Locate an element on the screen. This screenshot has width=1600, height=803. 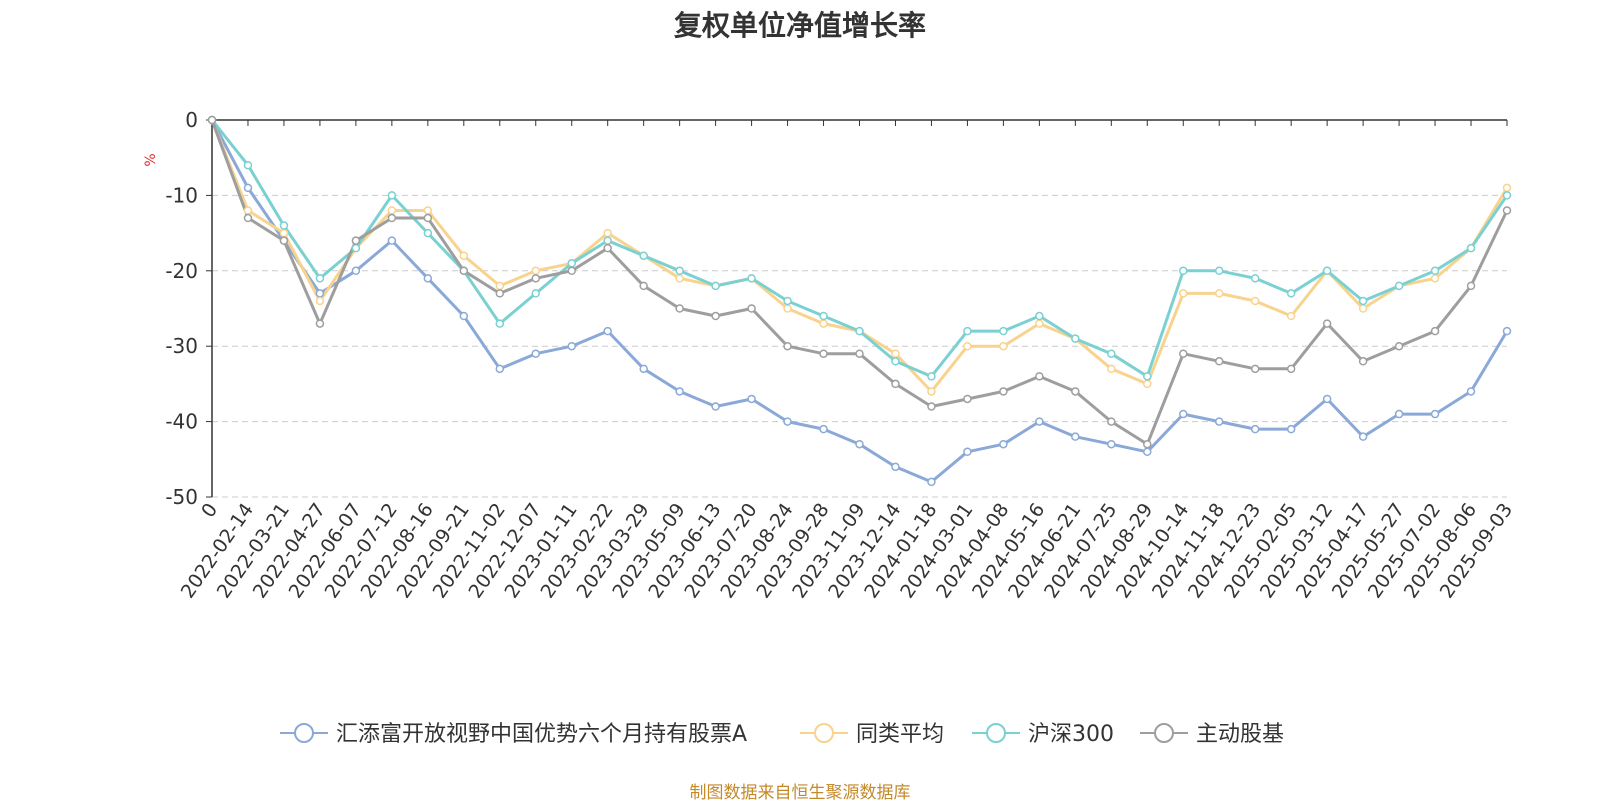
chart-title: 复权单位净值增长率 is located at coordinates (799, 25).